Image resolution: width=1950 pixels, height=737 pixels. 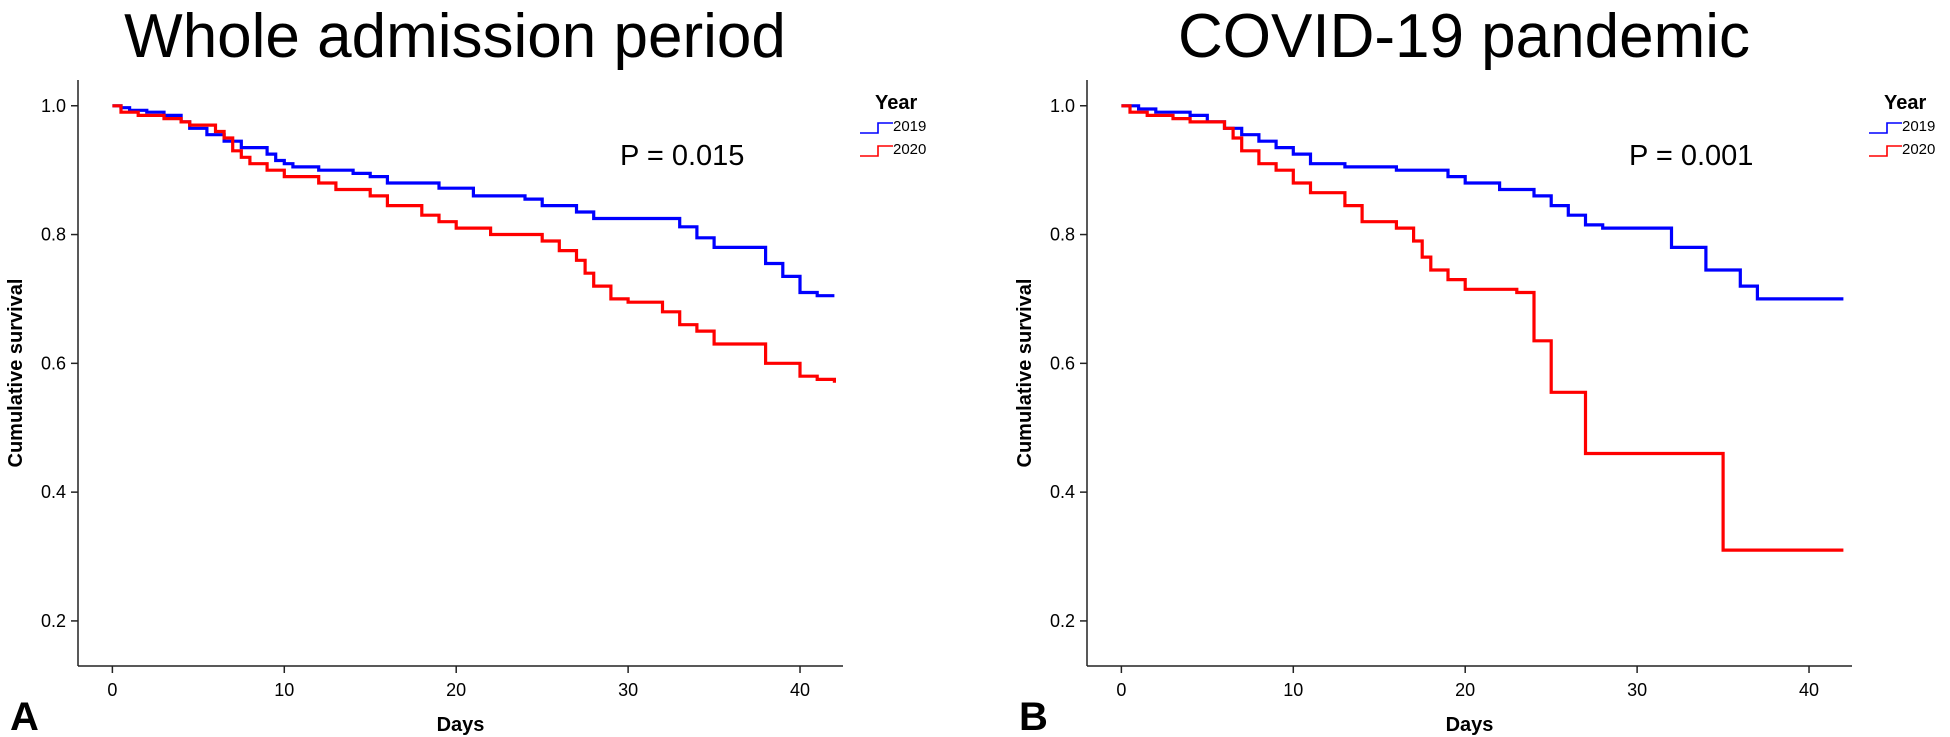 What do you see at coordinates (682, 156) in the screenshot?
I see `p-value-annotation: P = 0.015` at bounding box center [682, 156].